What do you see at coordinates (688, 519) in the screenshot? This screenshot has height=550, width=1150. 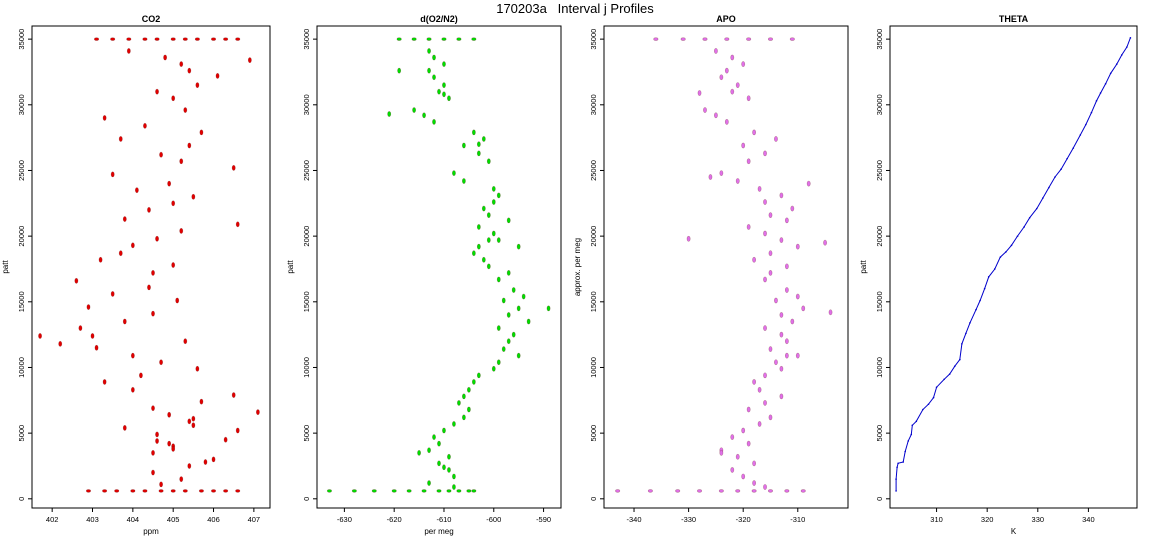 I see `x-tick-label: -330` at bounding box center [688, 519].